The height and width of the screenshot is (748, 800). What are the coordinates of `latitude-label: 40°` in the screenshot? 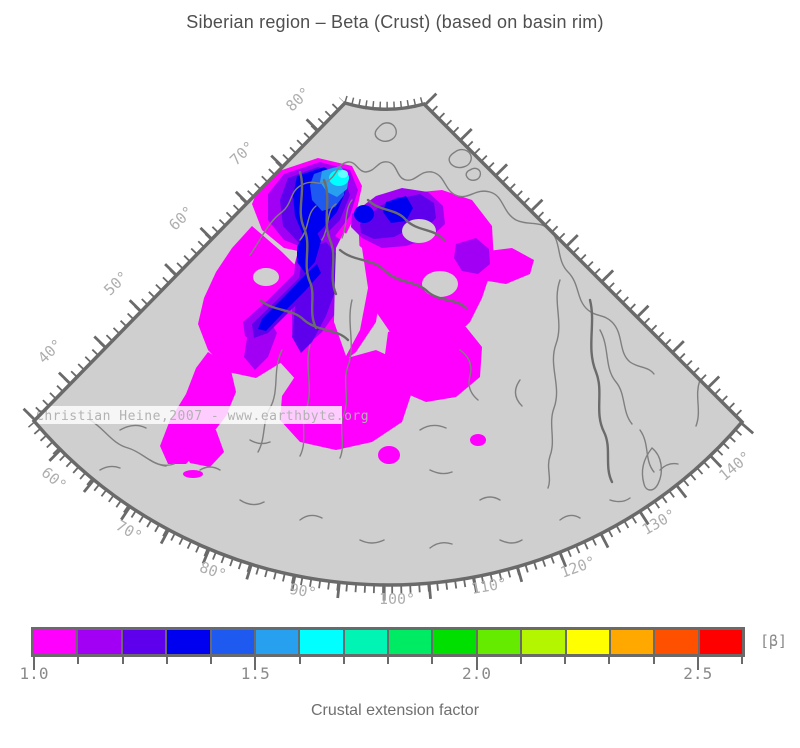 It's located at (50, 351).